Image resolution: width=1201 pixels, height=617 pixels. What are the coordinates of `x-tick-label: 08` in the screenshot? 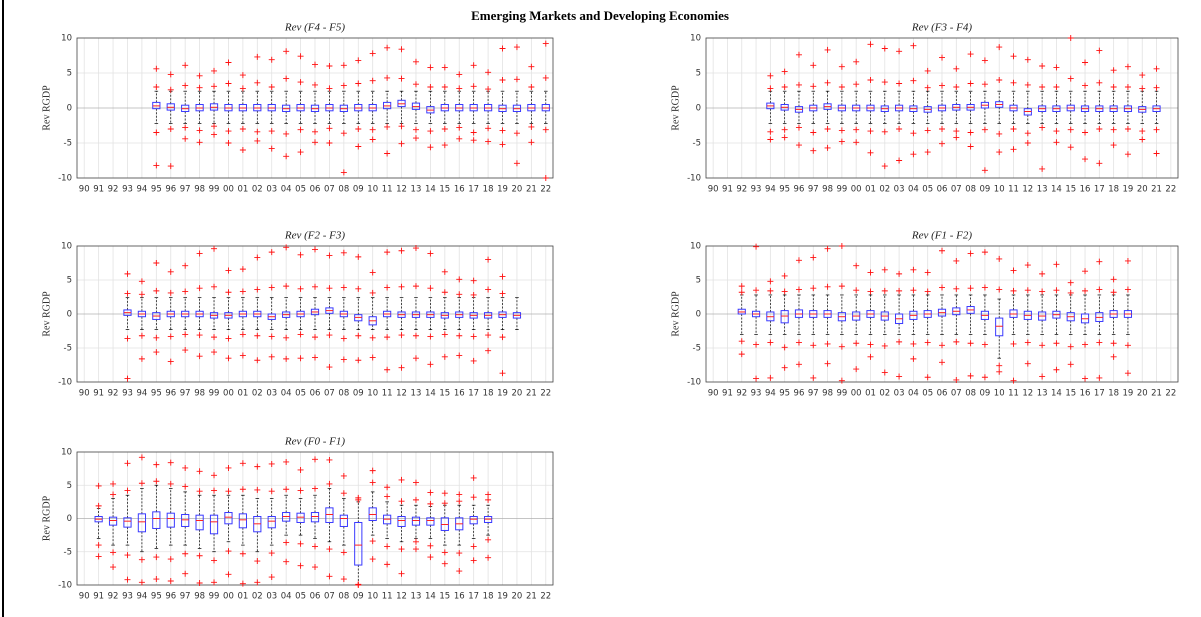 It's located at (343, 597).